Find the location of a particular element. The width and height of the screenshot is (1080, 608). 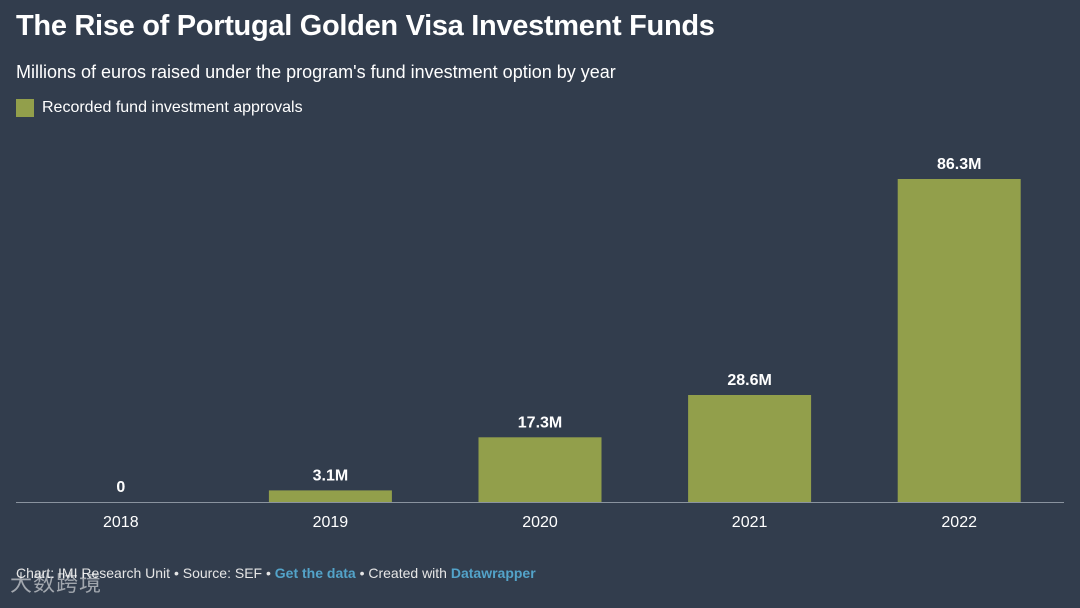

data-label-2019: 3.1M is located at coordinates (331, 475).